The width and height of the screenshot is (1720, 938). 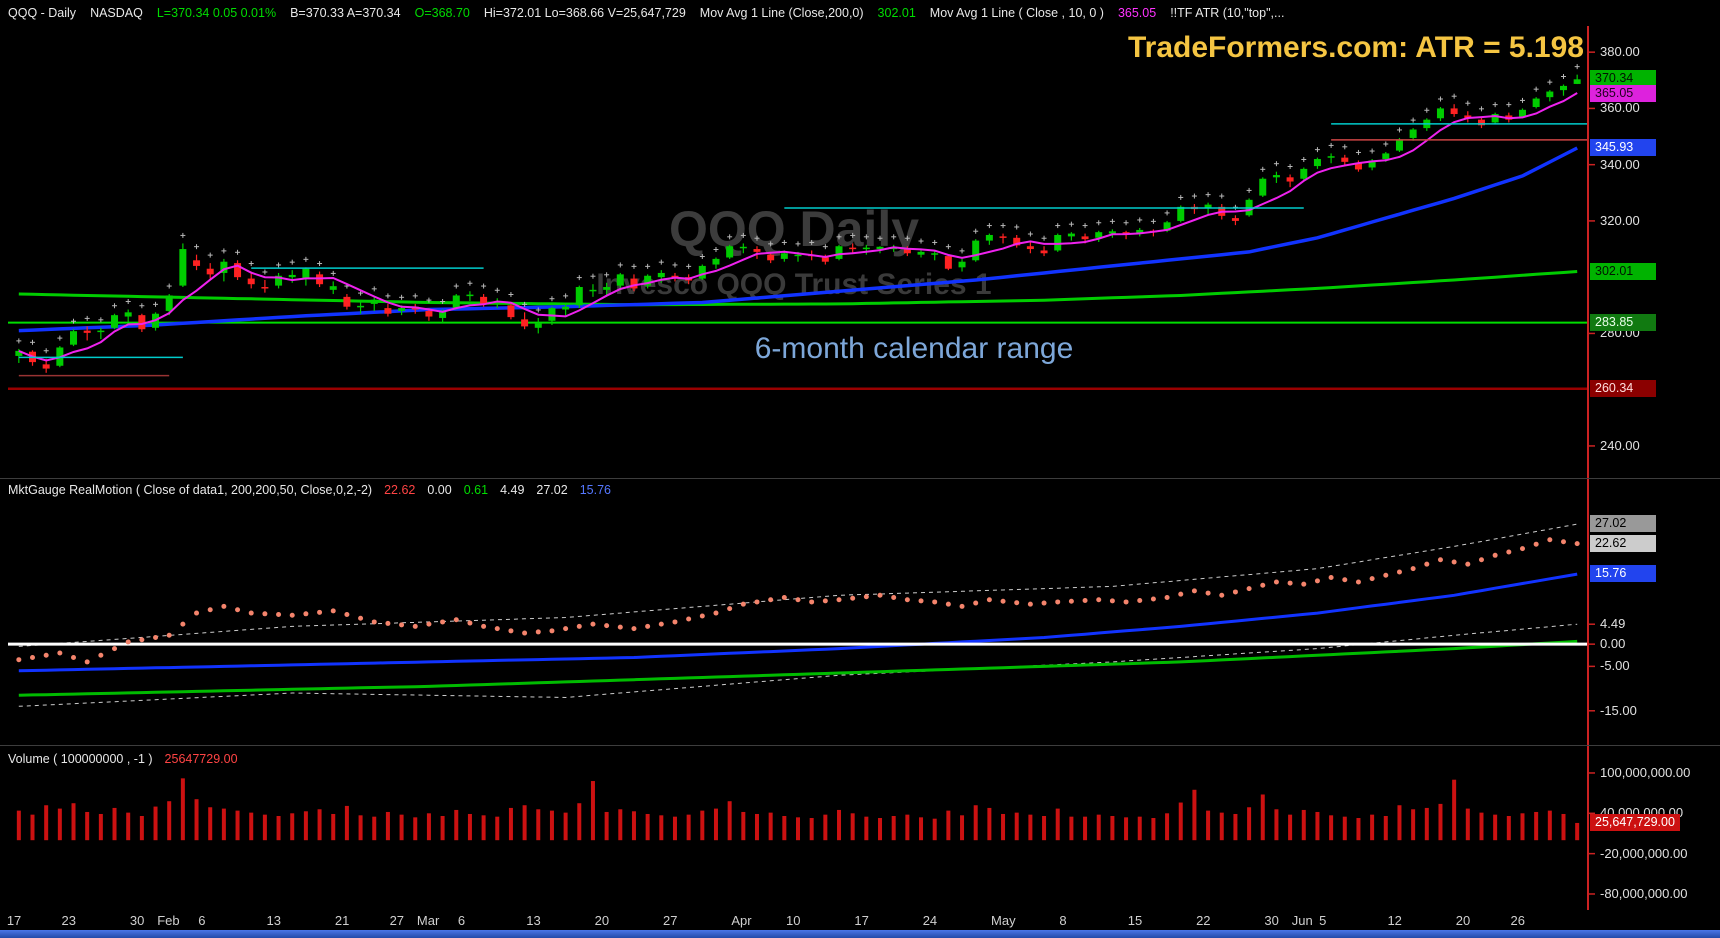 I want to click on price-badge: 345.93, so click(x=1623, y=147).